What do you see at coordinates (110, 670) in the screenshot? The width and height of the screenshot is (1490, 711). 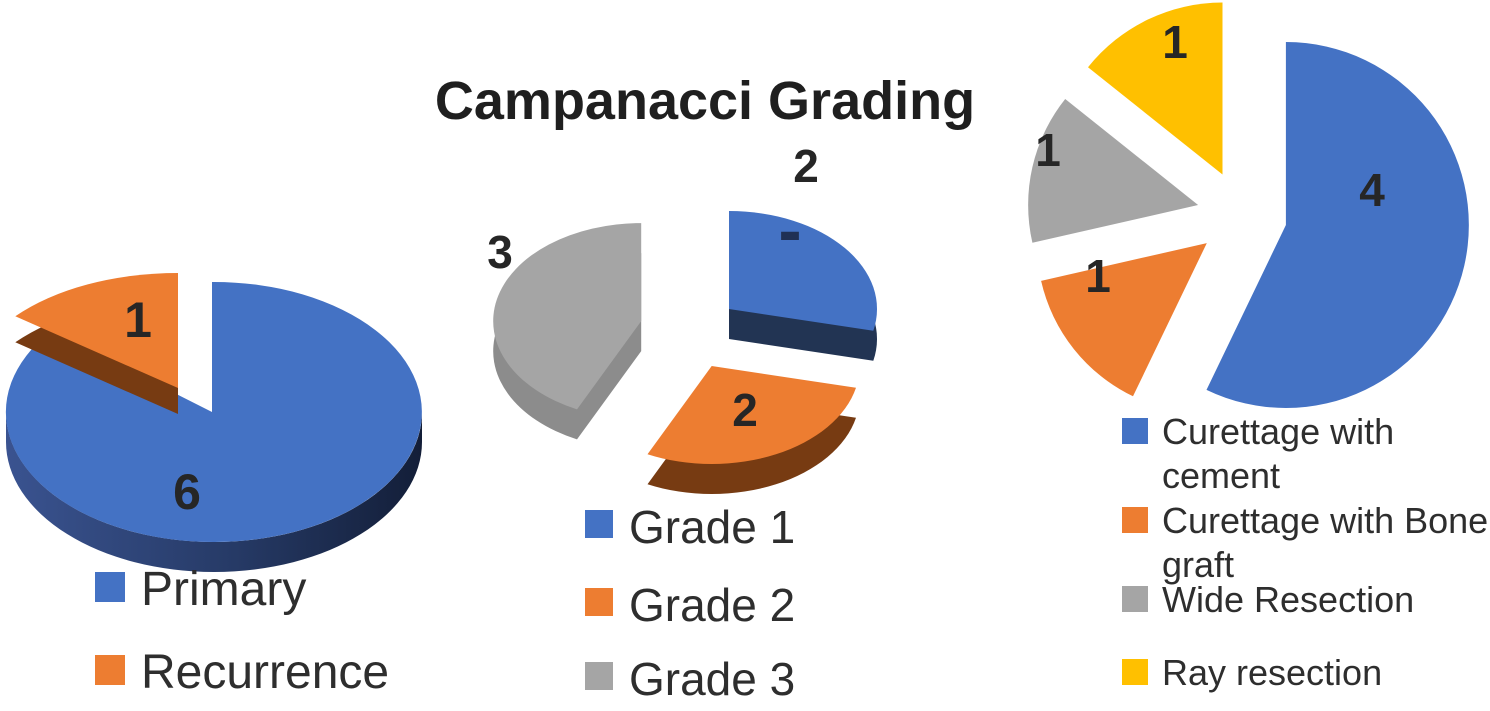 I see `legend-swatch-recurrence` at bounding box center [110, 670].